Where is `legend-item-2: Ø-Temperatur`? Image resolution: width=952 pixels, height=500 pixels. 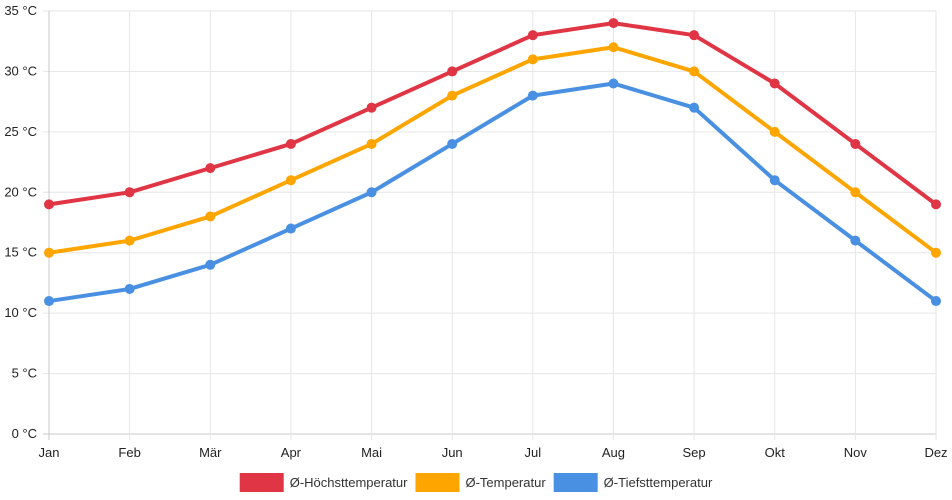 legend-item-2: Ø-Temperatur is located at coordinates (480, 482).